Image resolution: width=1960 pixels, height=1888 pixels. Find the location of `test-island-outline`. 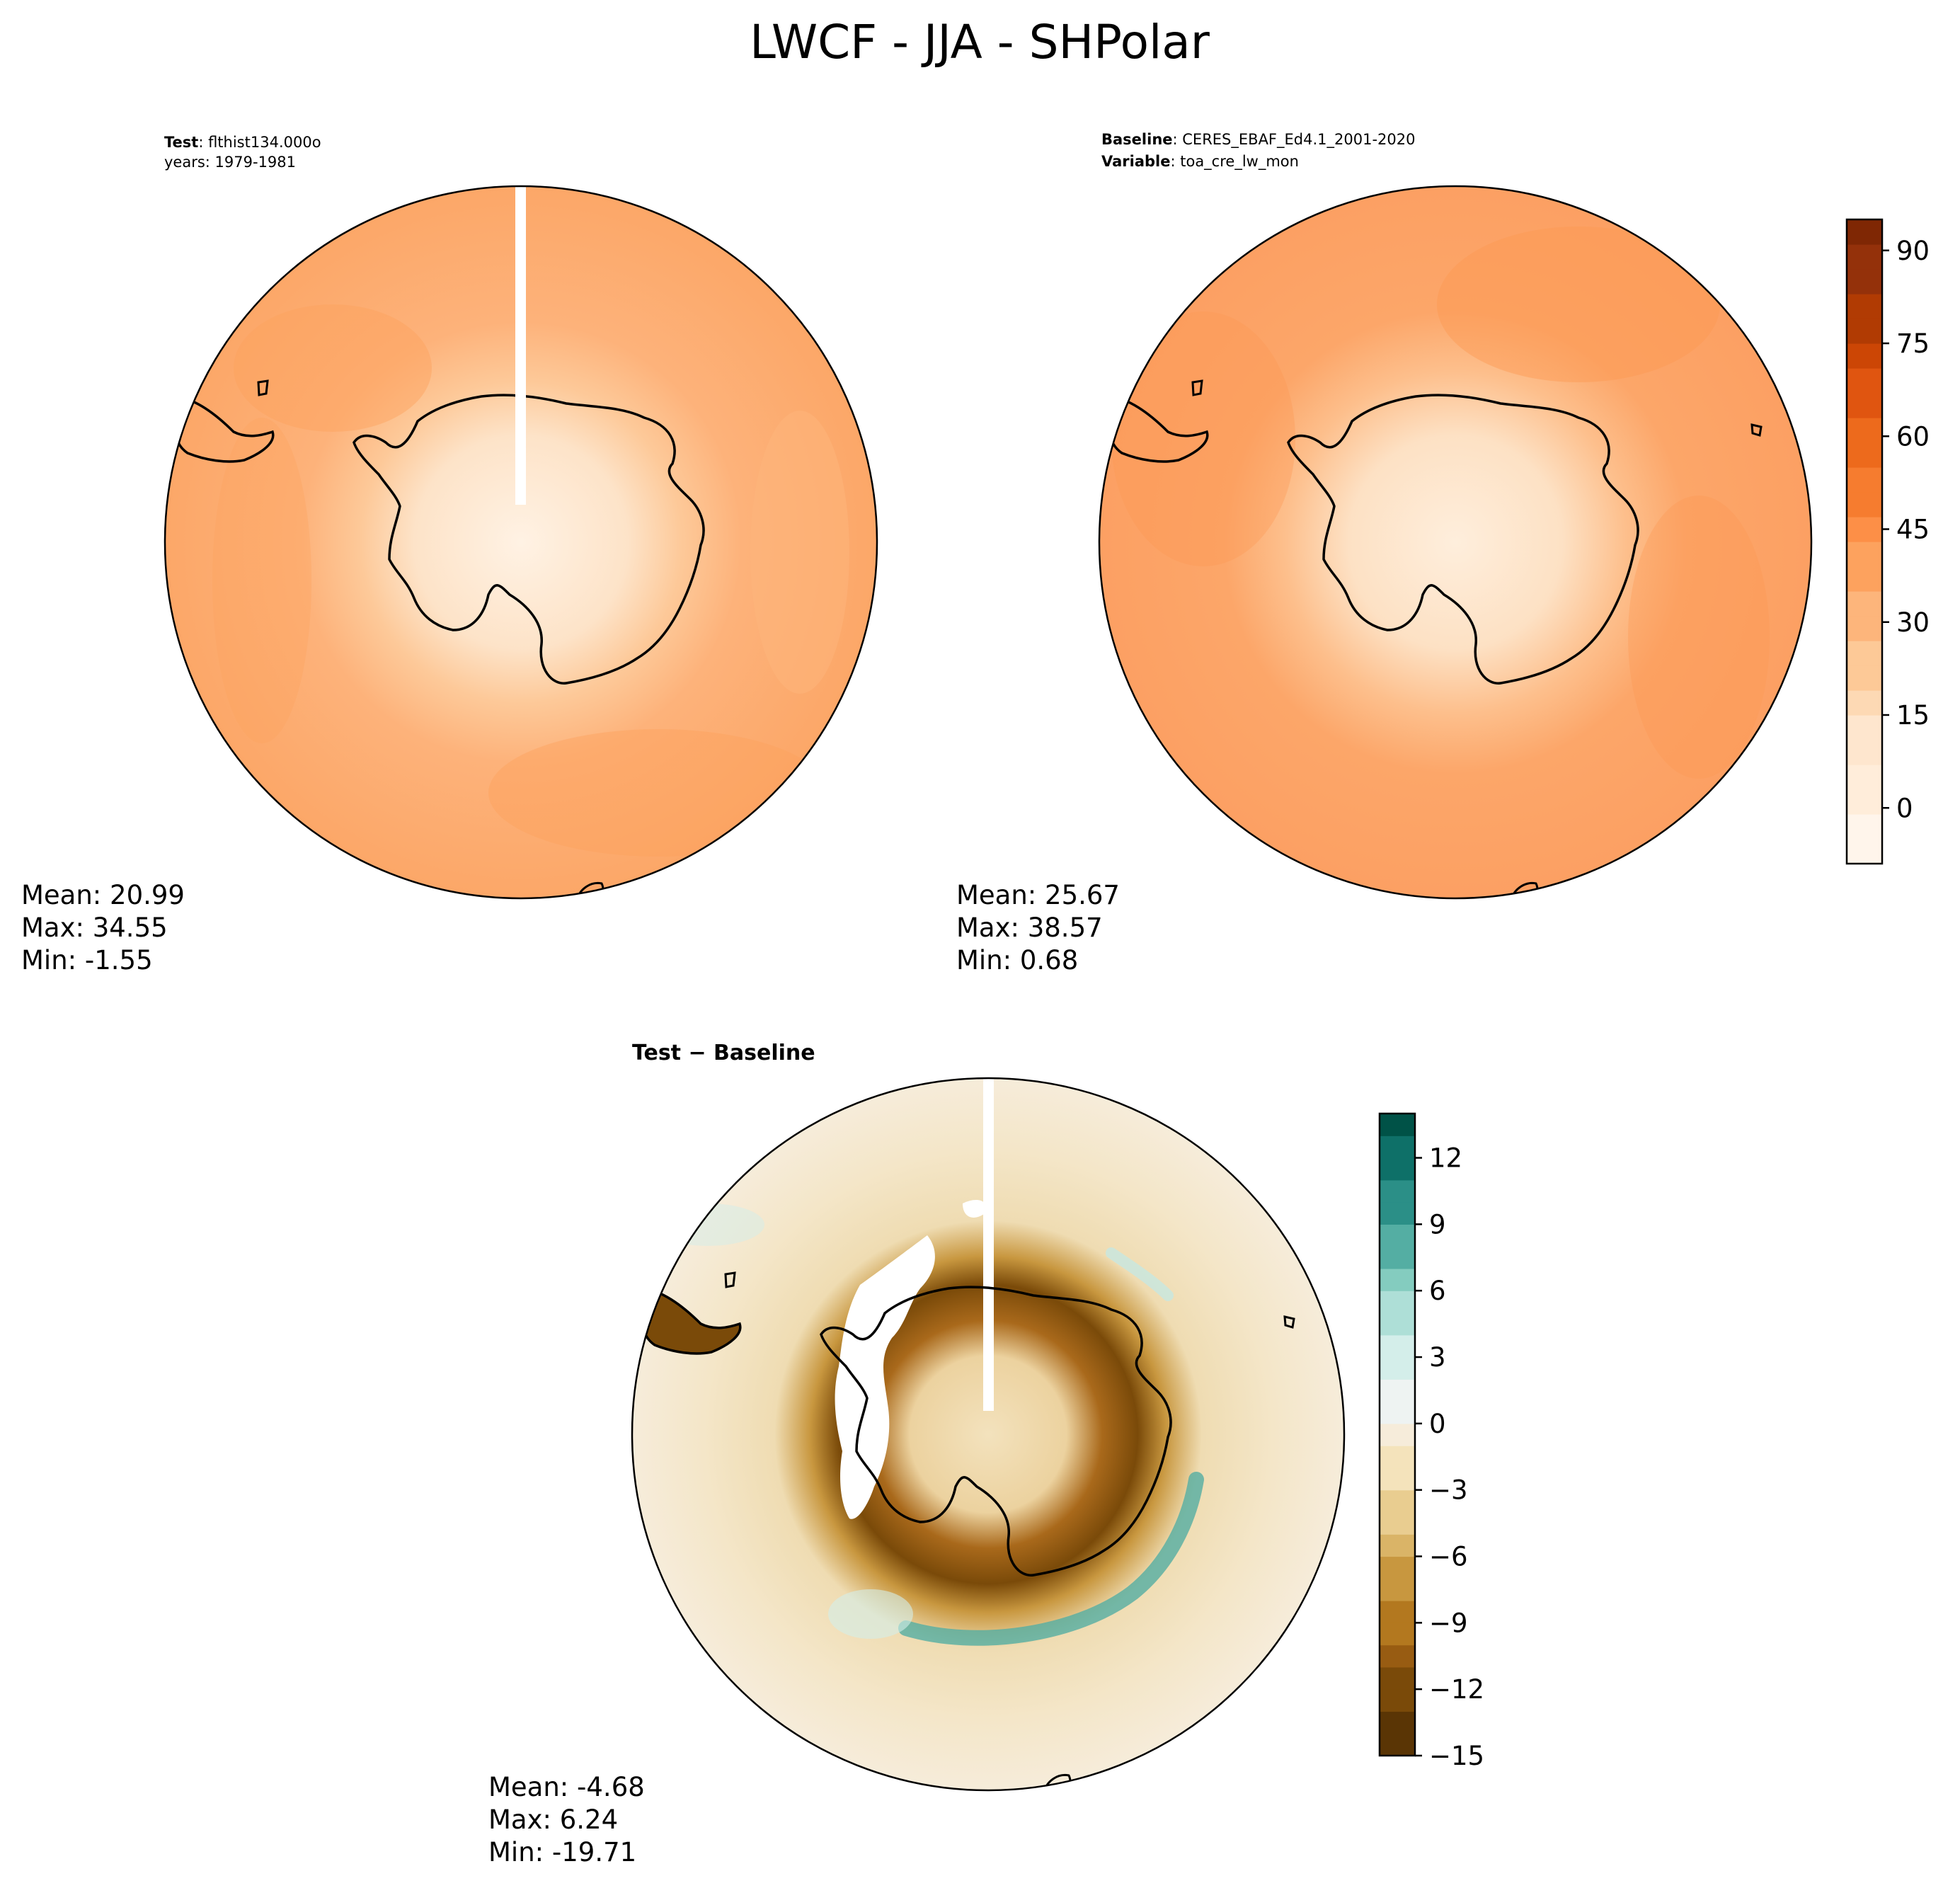

test-island-outline is located at coordinates (263, 388).